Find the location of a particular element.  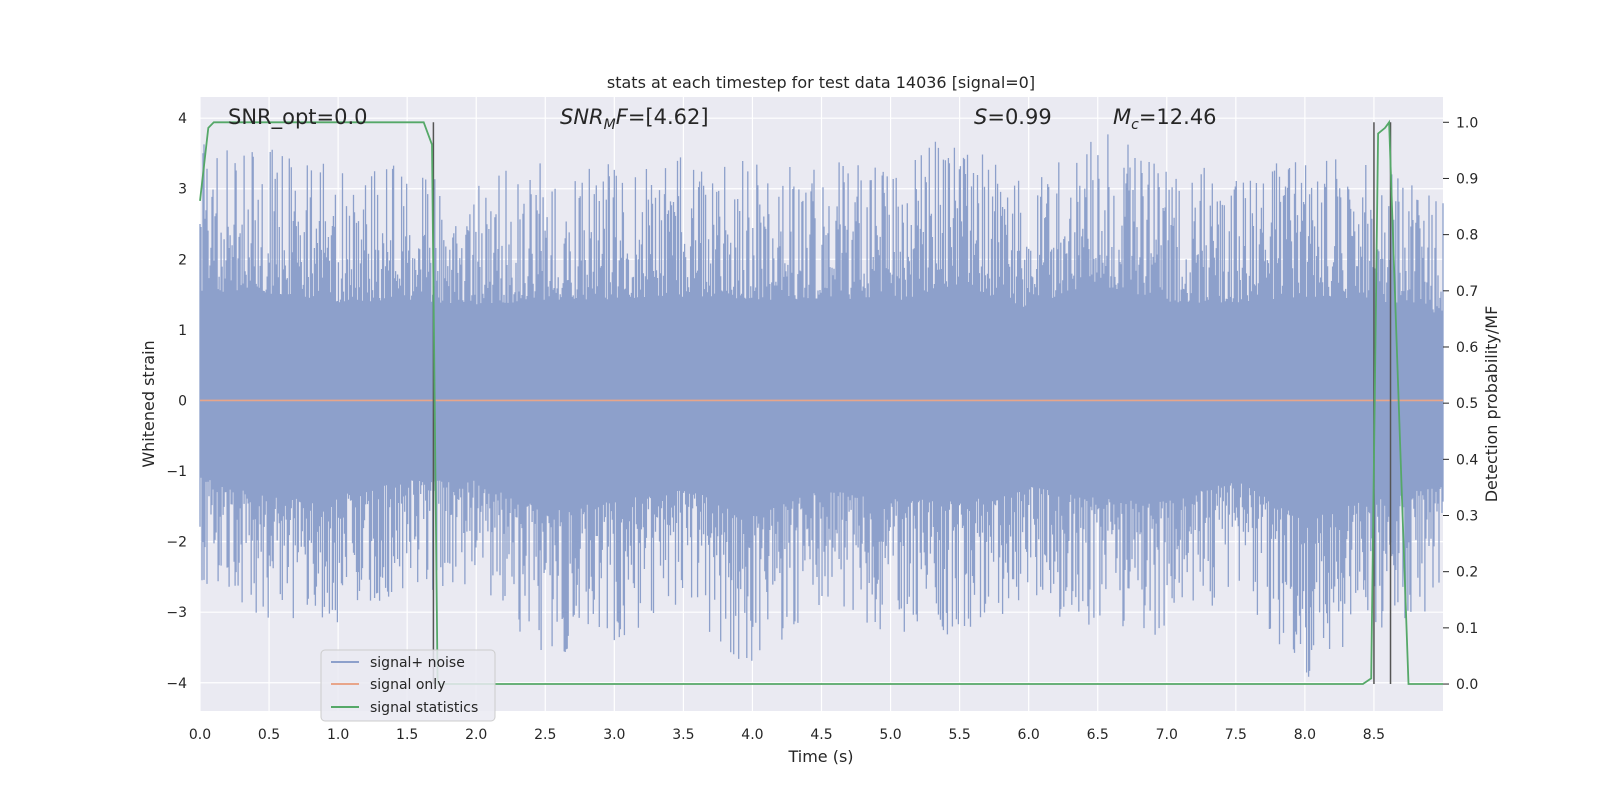

y-right-tick-label: 0.3 is located at coordinates (1467, 517).